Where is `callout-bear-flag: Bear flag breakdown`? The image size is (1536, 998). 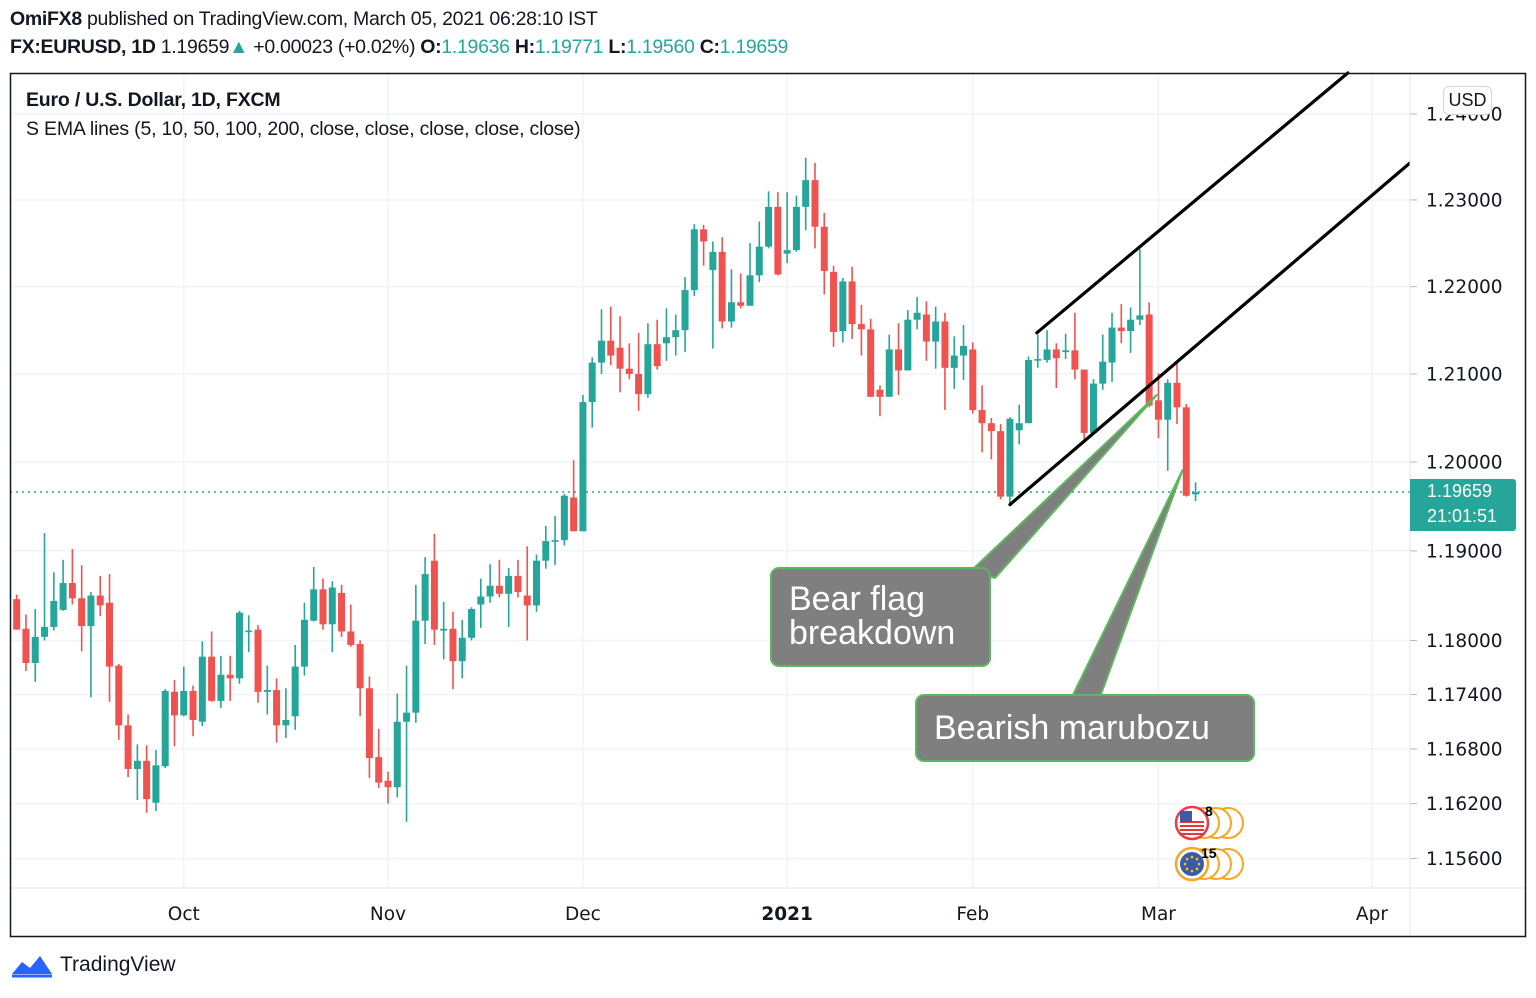 callout-bear-flag: Bear flag breakdown is located at coordinates (880, 617).